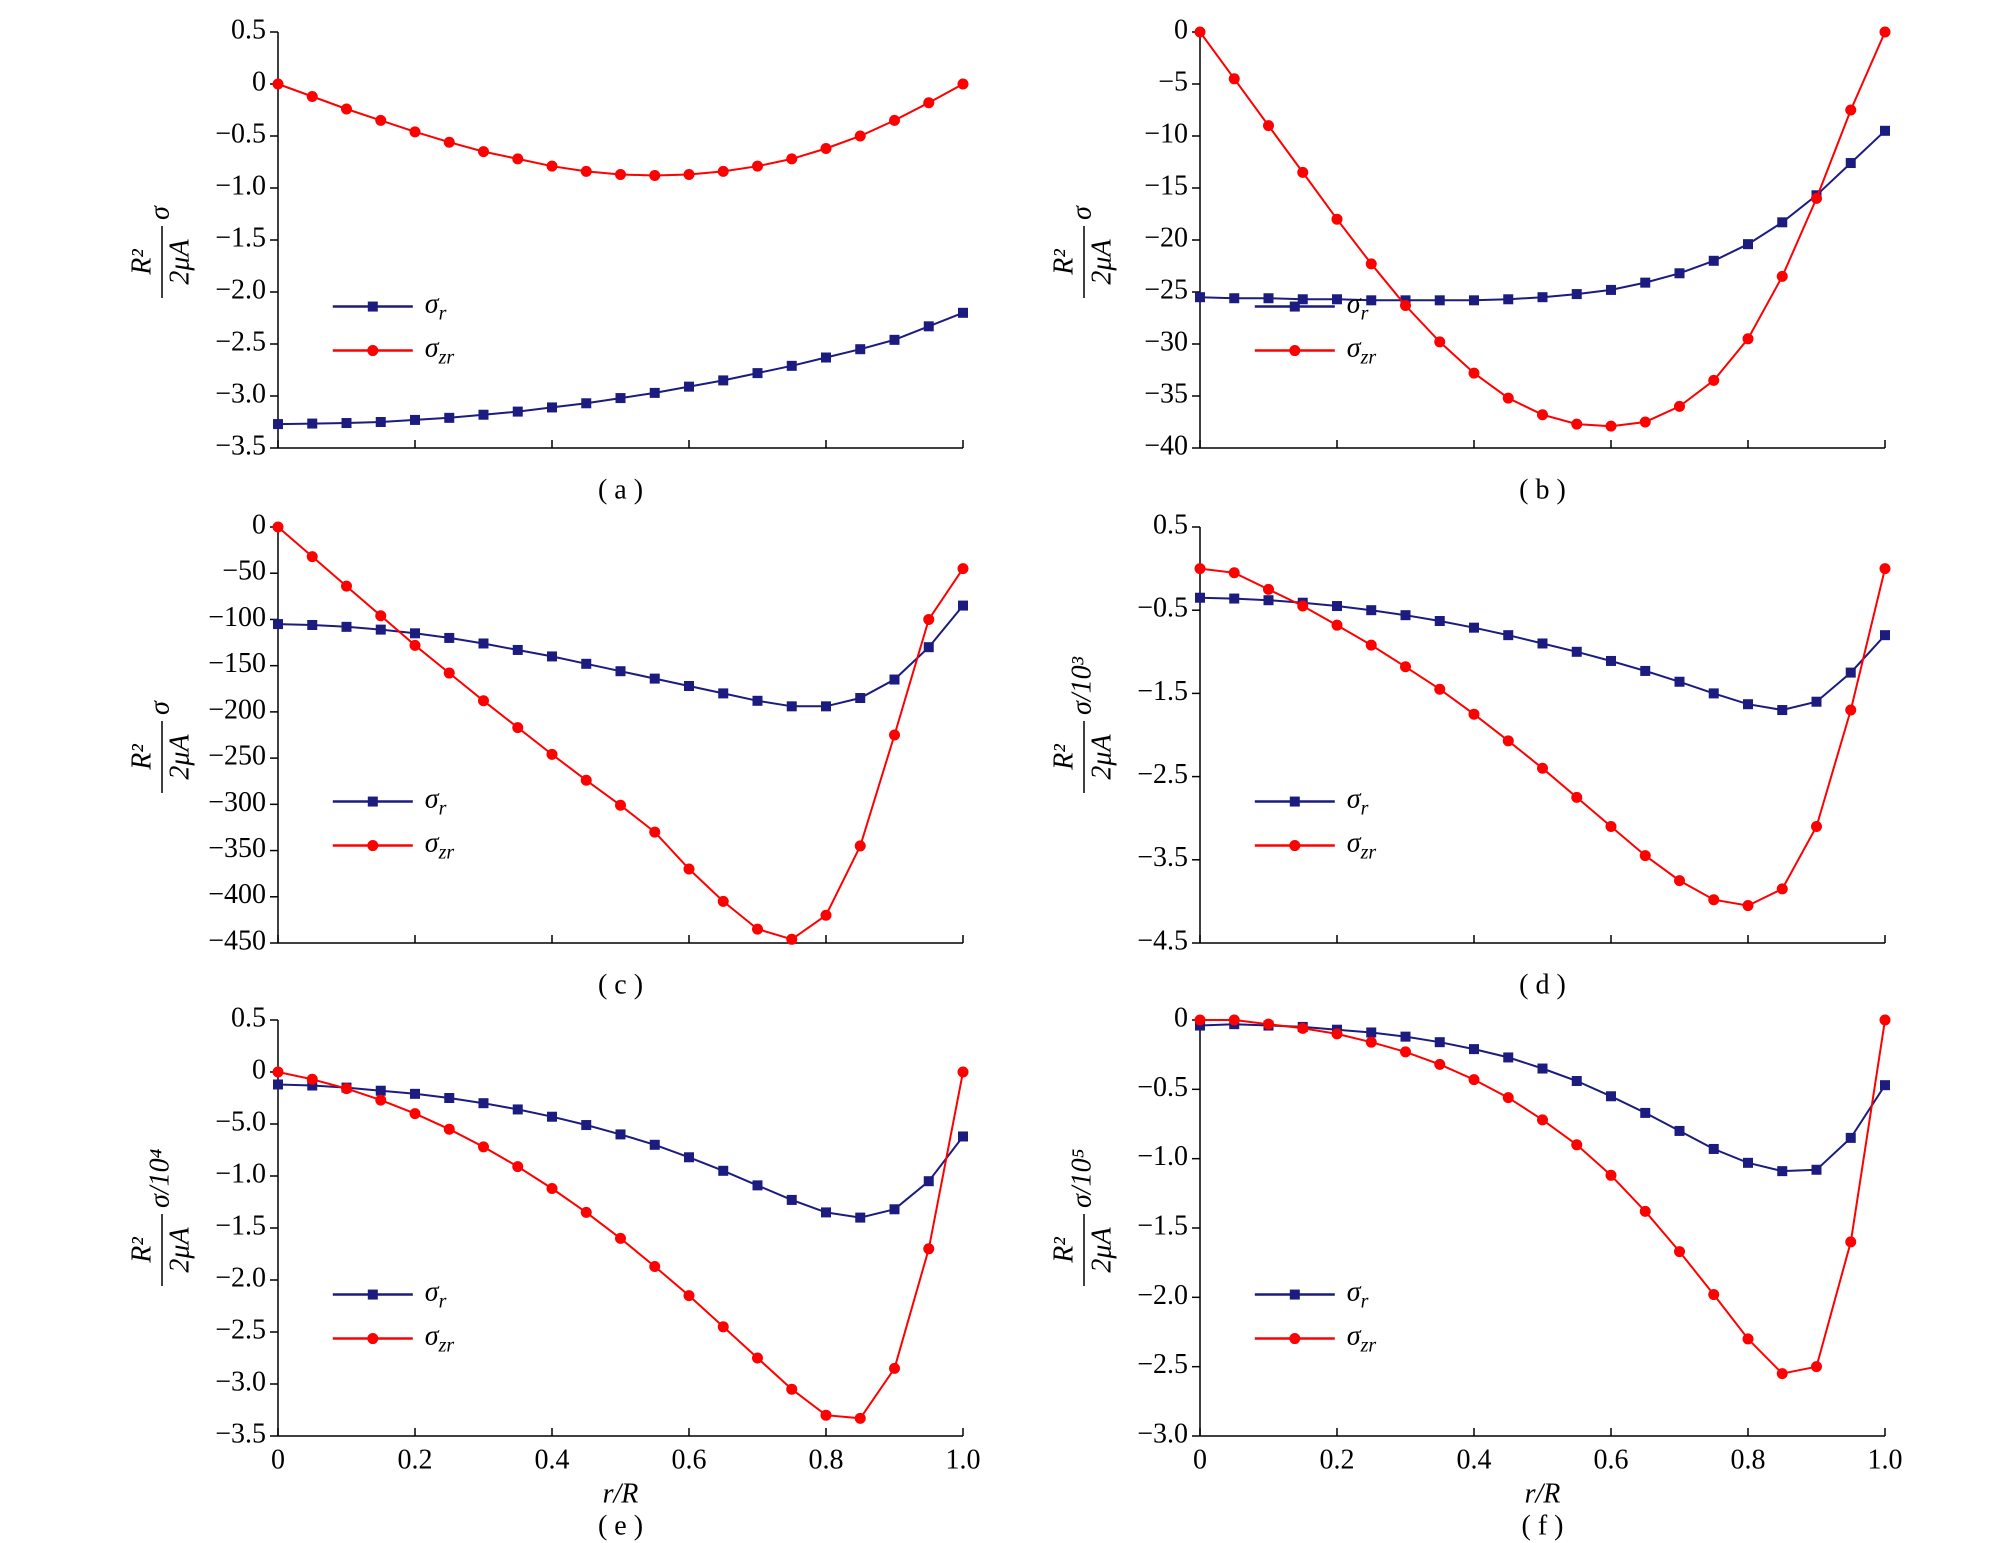 Image resolution: width=2008 pixels, height=1543 pixels. I want to click on y-tick-label: −2.0, so click(1162, 1295).